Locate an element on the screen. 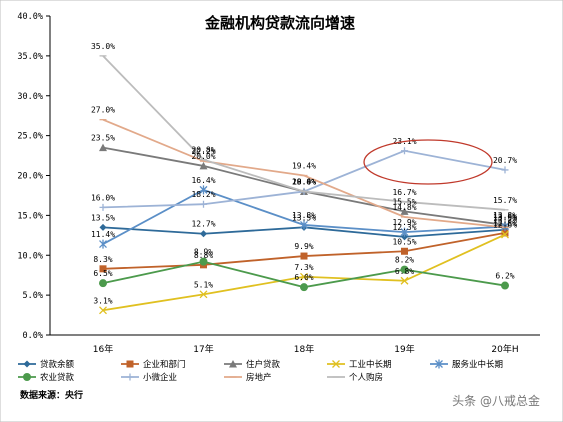 The width and height of the screenshot is (563, 422). data-label: 23.5% is located at coordinates (103, 138).